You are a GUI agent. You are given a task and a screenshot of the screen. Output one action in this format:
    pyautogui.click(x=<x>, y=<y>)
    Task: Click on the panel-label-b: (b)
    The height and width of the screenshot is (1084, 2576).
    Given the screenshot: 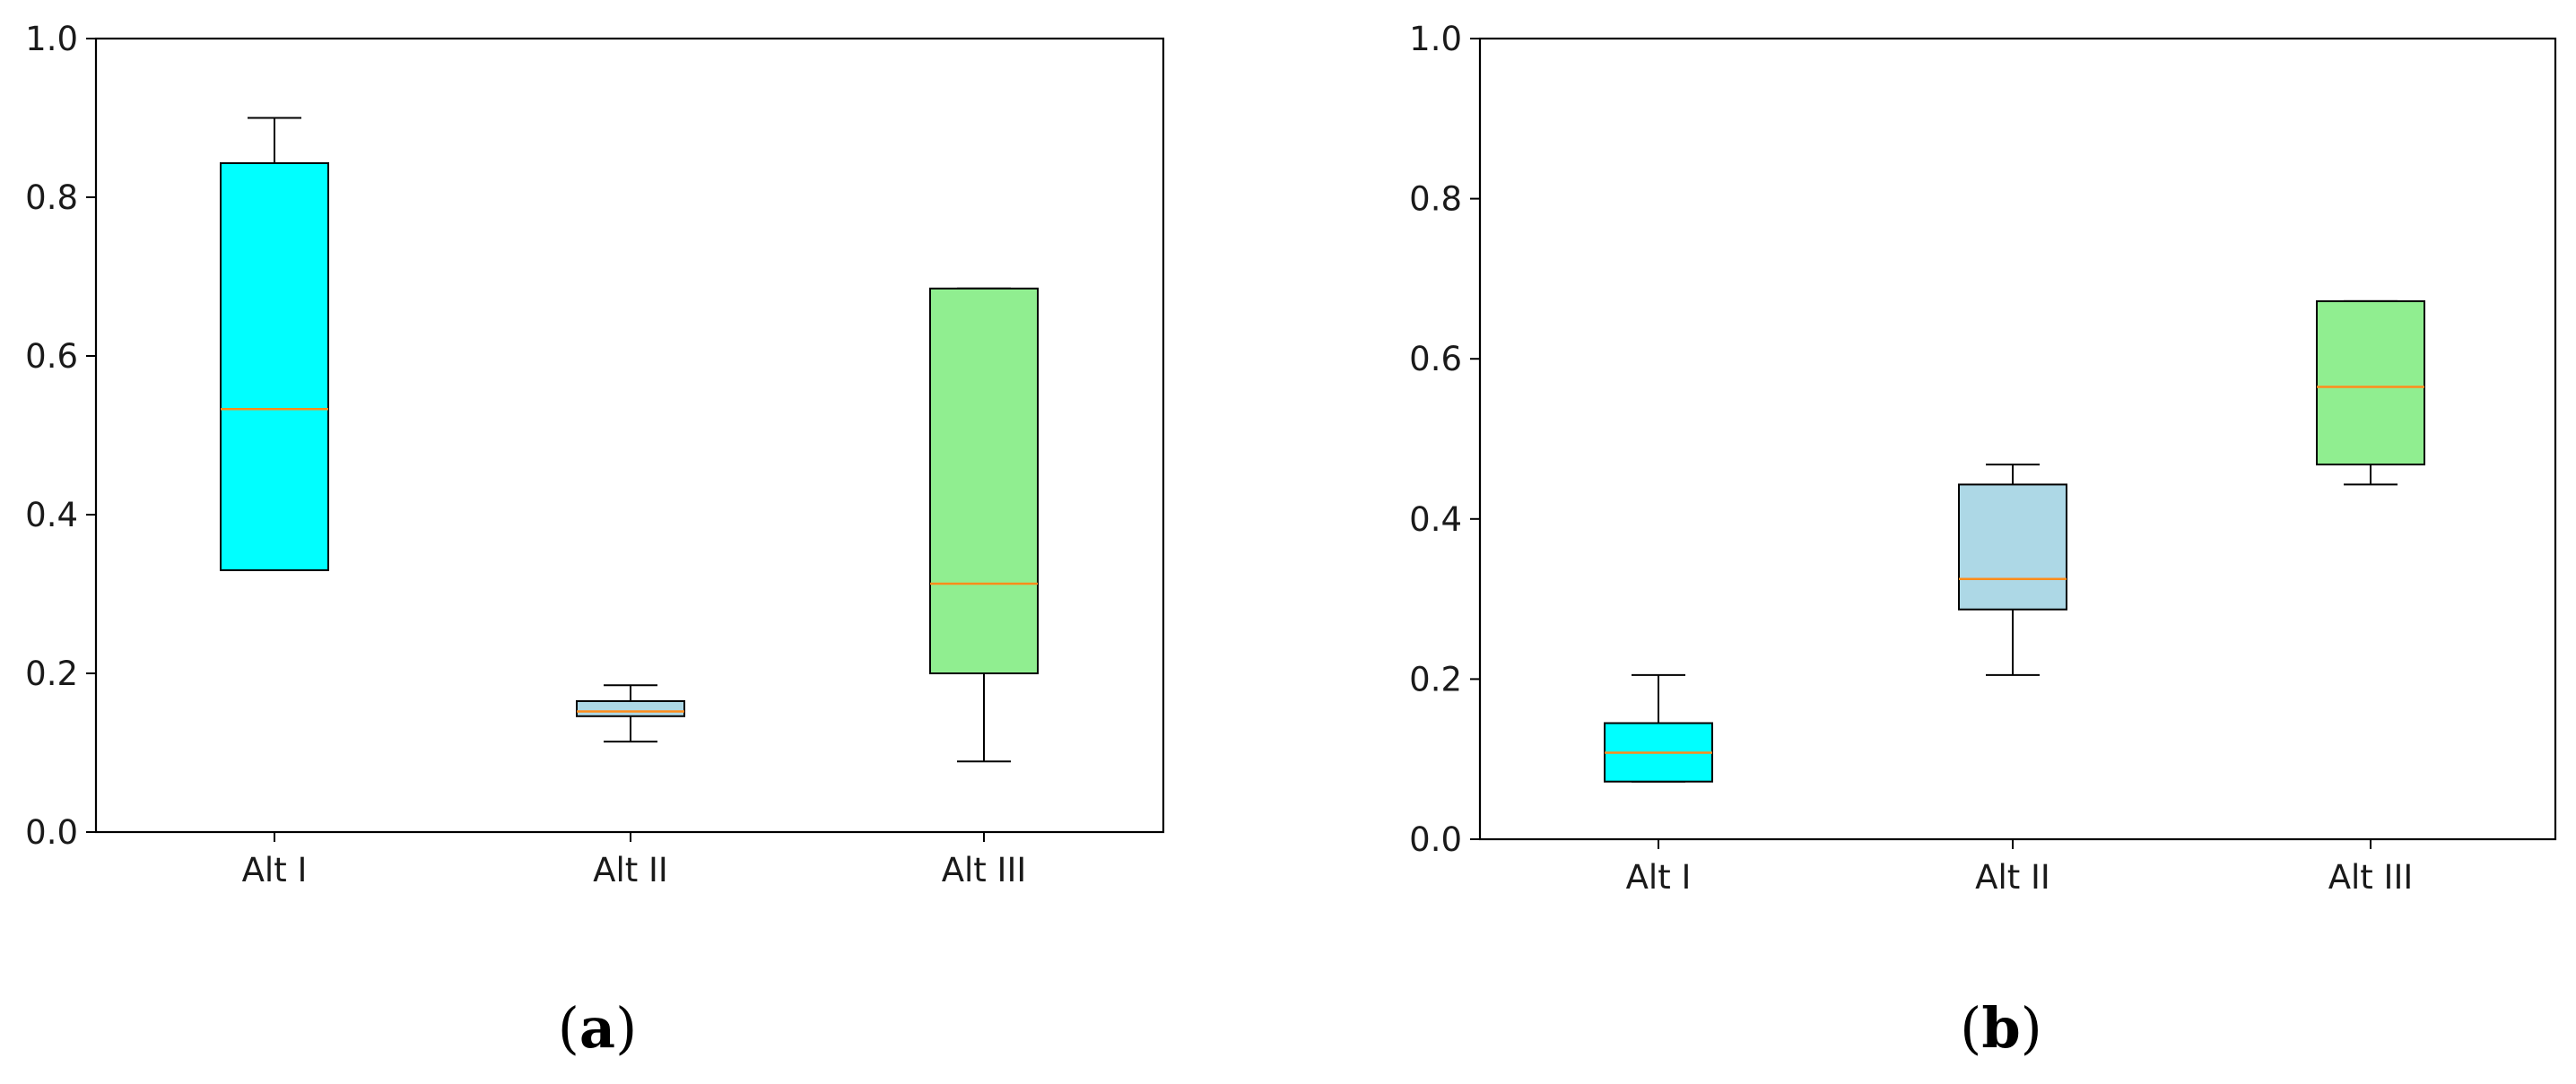 What is the action you would take?
    pyautogui.click(x=2001, y=1028)
    